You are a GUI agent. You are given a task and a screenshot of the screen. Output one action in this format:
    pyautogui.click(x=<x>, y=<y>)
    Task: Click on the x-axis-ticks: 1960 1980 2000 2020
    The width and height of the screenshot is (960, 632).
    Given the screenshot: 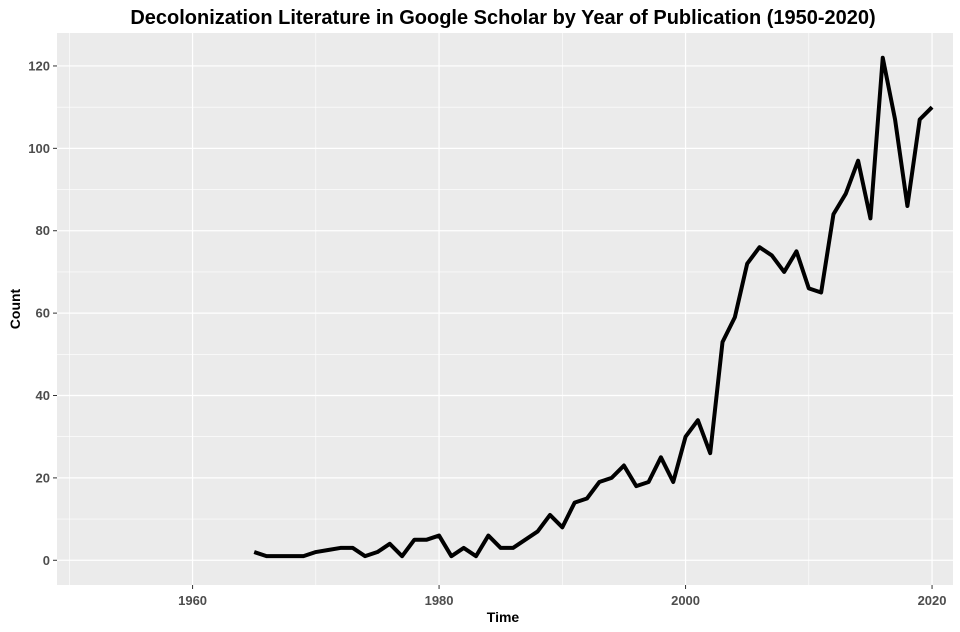 What is the action you would take?
    pyautogui.click(x=562, y=596)
    